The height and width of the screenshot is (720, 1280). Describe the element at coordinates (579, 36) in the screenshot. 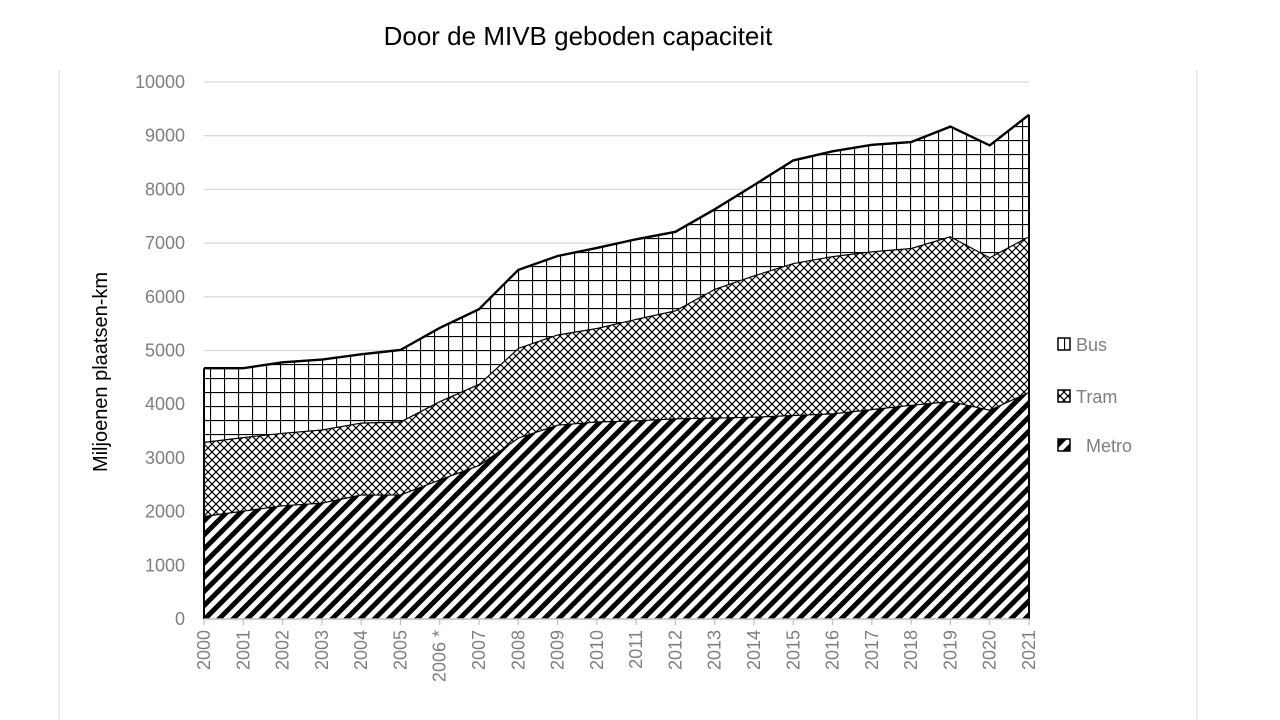

I see `chart-title: Door de MIVB geboden capaciteit` at that location.